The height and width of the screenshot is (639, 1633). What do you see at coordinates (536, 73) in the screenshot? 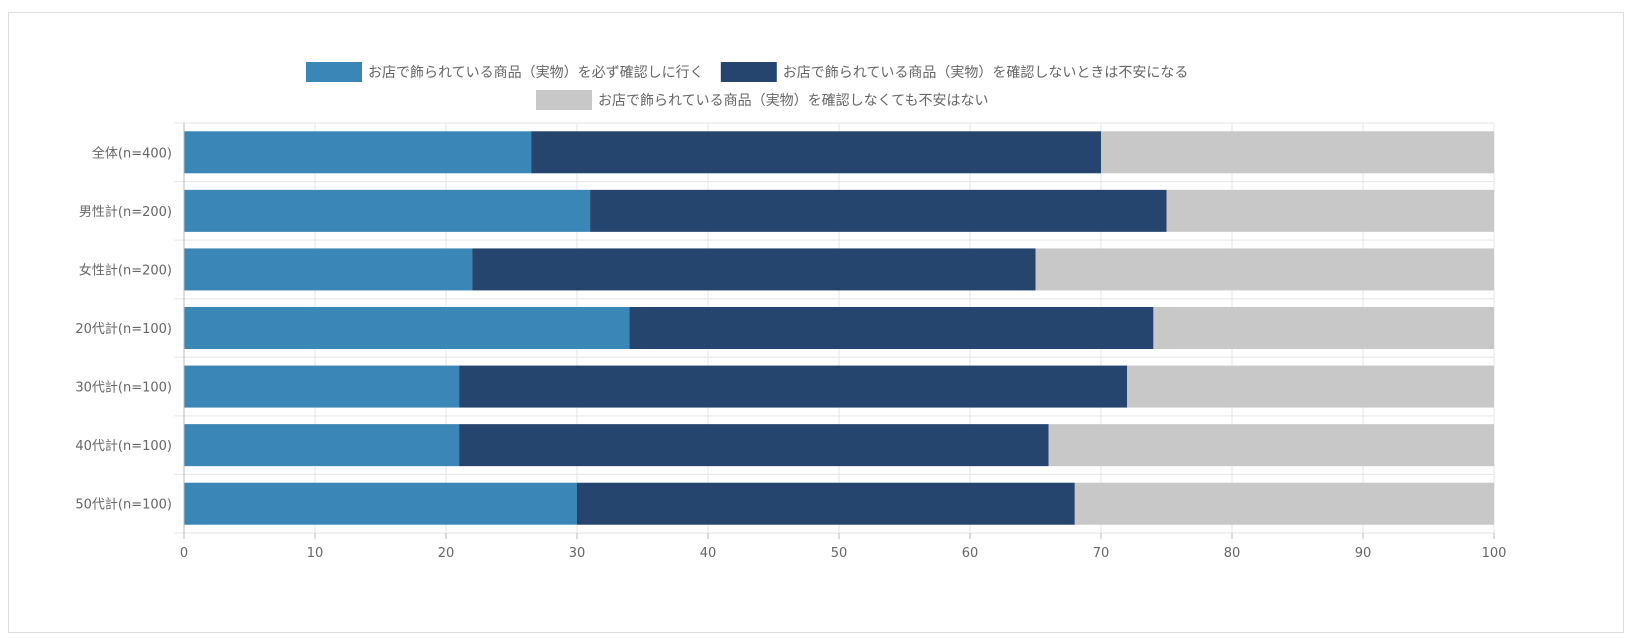
I see `legend-label-1: お店で飾られている商品（実物）を必ず確認しに行く` at bounding box center [536, 73].